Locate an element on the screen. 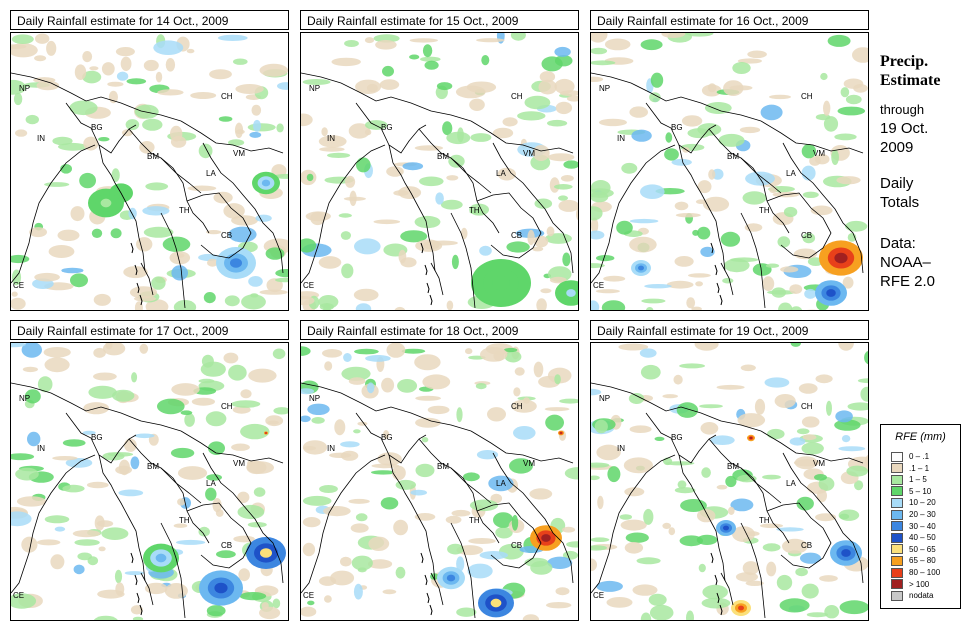 The image size is (967, 639). rainfall-map: NP CH IN BG BM VM LA TH CB CE is located at coordinates (729, 481).